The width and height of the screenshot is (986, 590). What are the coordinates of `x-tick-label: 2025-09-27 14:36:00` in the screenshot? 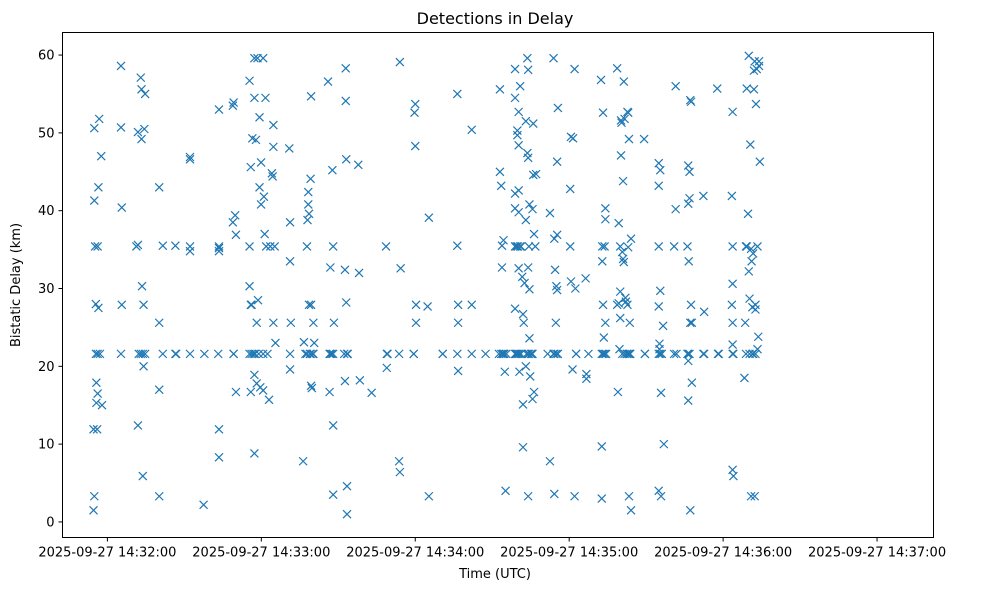 It's located at (723, 553).